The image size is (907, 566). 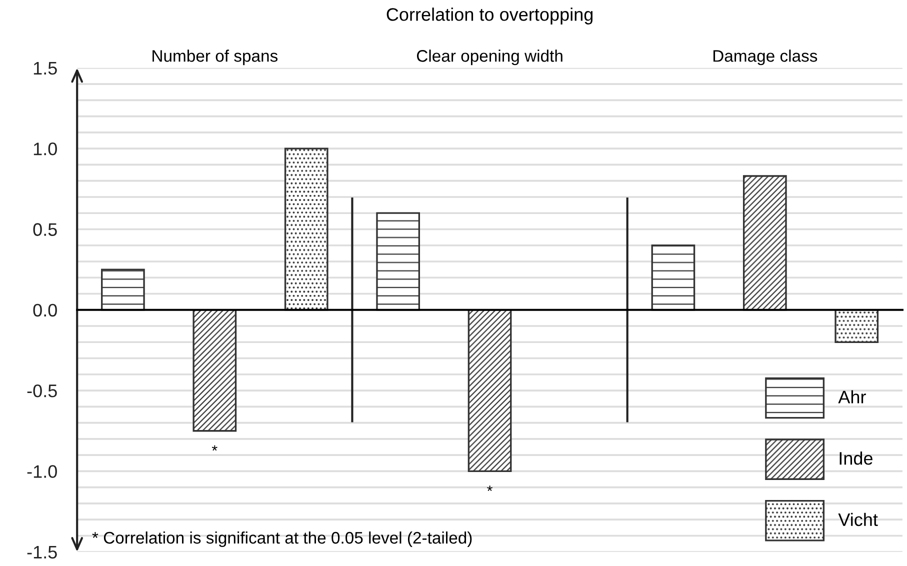 I want to click on x-tick-label: Clear opening width, so click(x=489, y=58).